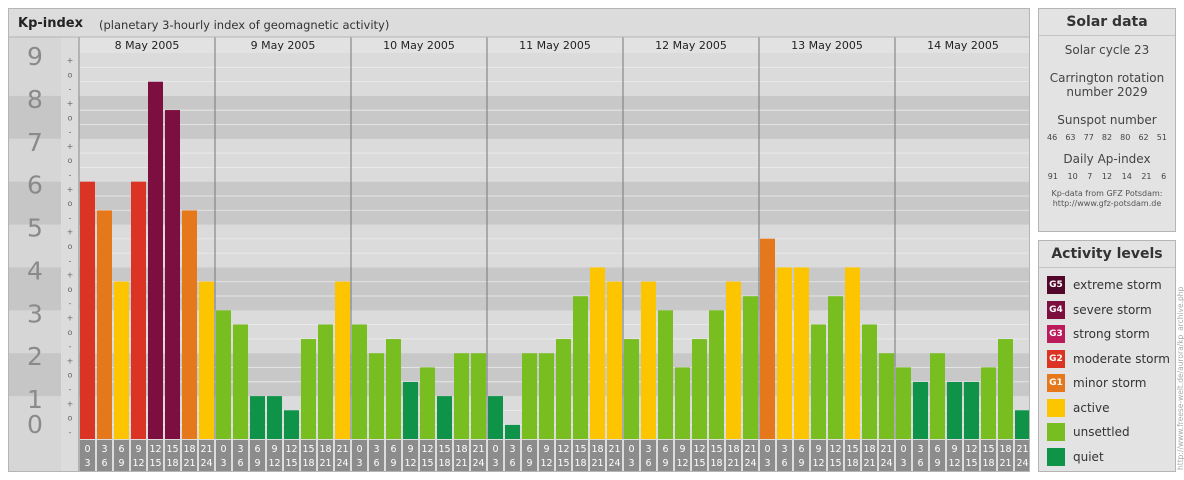  Describe the element at coordinates (1111, 334) in the screenshot. I see `legend-label: strong storm` at that location.